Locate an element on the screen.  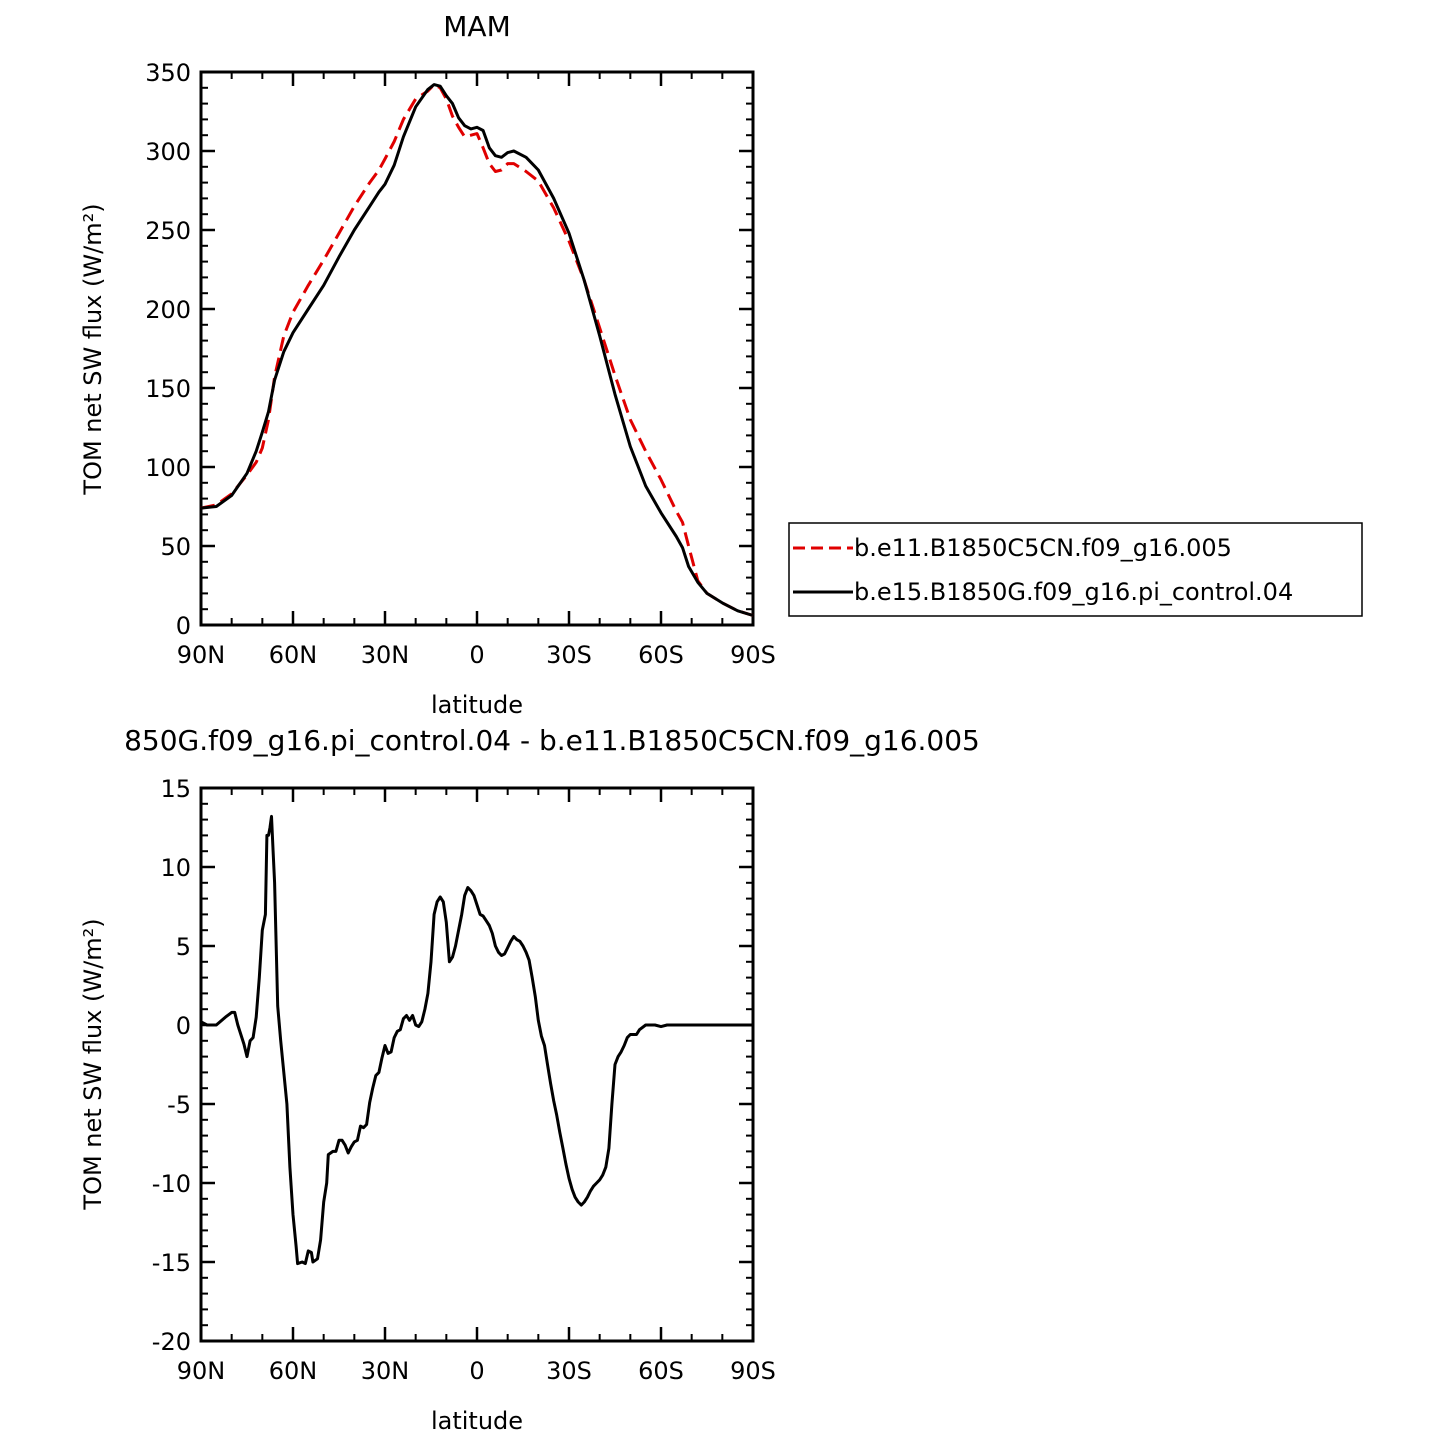
y-tick-label: 300 is located at coordinates (168, 152).